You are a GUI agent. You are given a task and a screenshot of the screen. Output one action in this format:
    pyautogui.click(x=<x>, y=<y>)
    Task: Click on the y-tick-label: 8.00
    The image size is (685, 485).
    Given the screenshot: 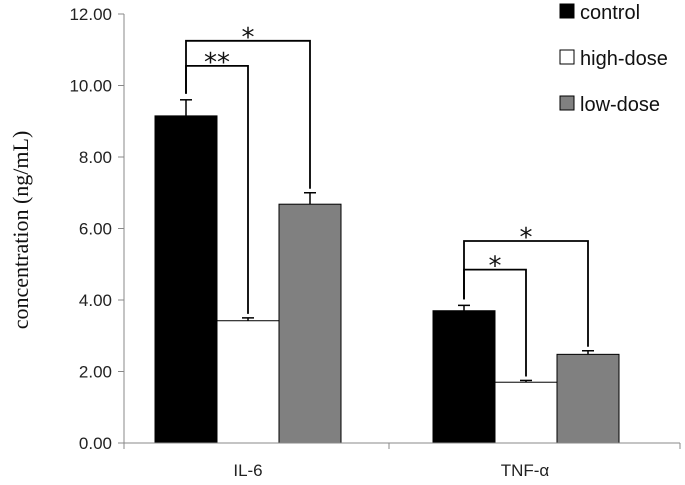 What is the action you would take?
    pyautogui.click(x=95, y=157)
    